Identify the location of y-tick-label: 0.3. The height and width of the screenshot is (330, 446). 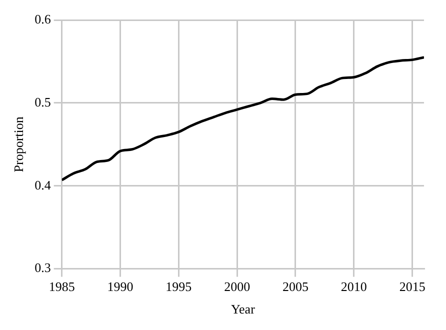
(42, 268).